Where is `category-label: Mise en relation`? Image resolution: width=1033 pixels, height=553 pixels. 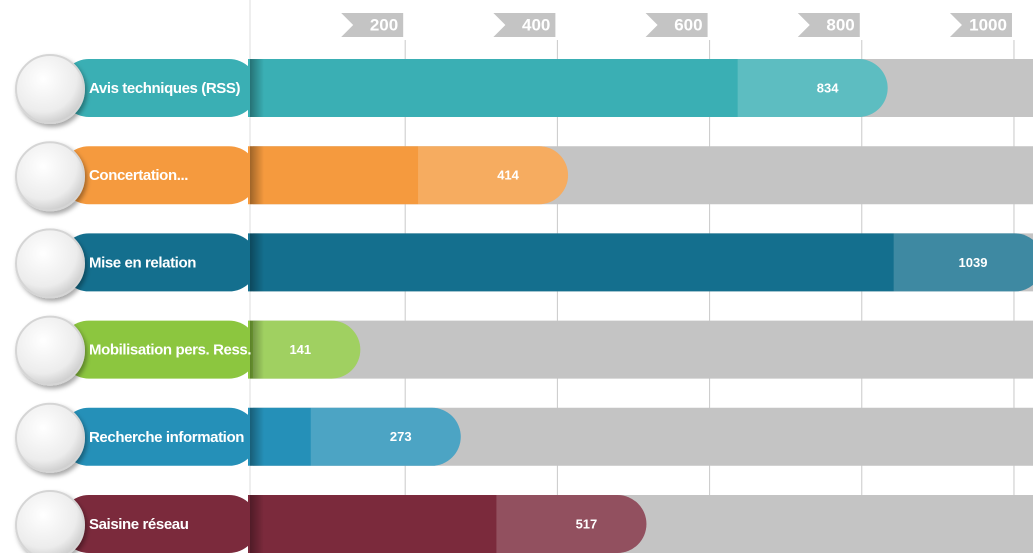 category-label: Mise en relation is located at coordinates (142, 262).